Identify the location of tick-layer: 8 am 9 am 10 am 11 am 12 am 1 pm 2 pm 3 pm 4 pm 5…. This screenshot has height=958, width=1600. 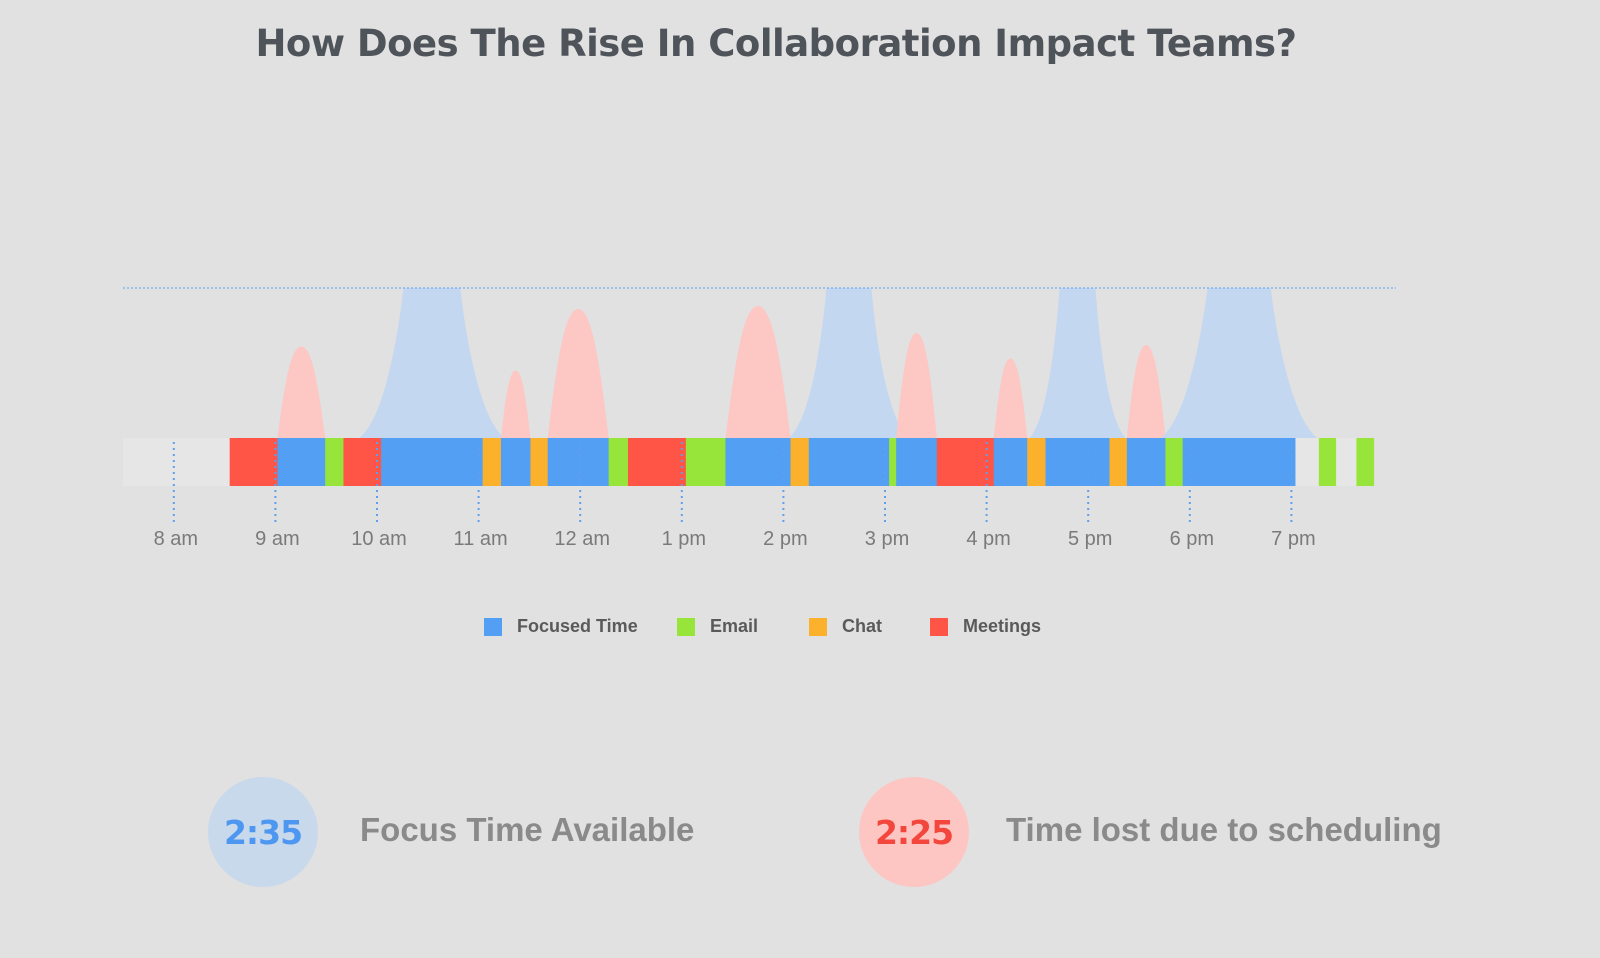
(735, 496).